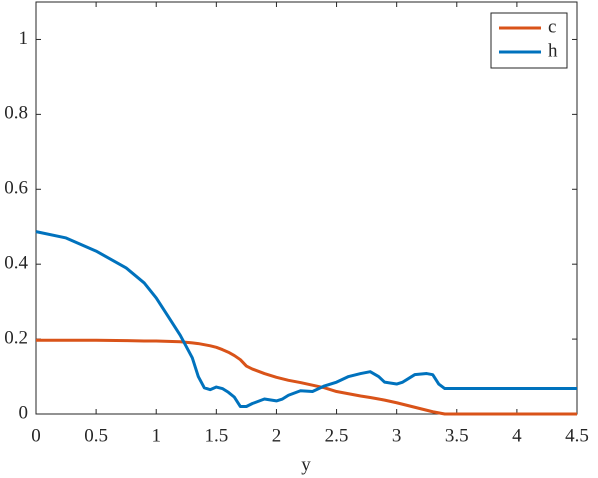  I want to click on x-tick-label: 1.5, so click(216, 435).